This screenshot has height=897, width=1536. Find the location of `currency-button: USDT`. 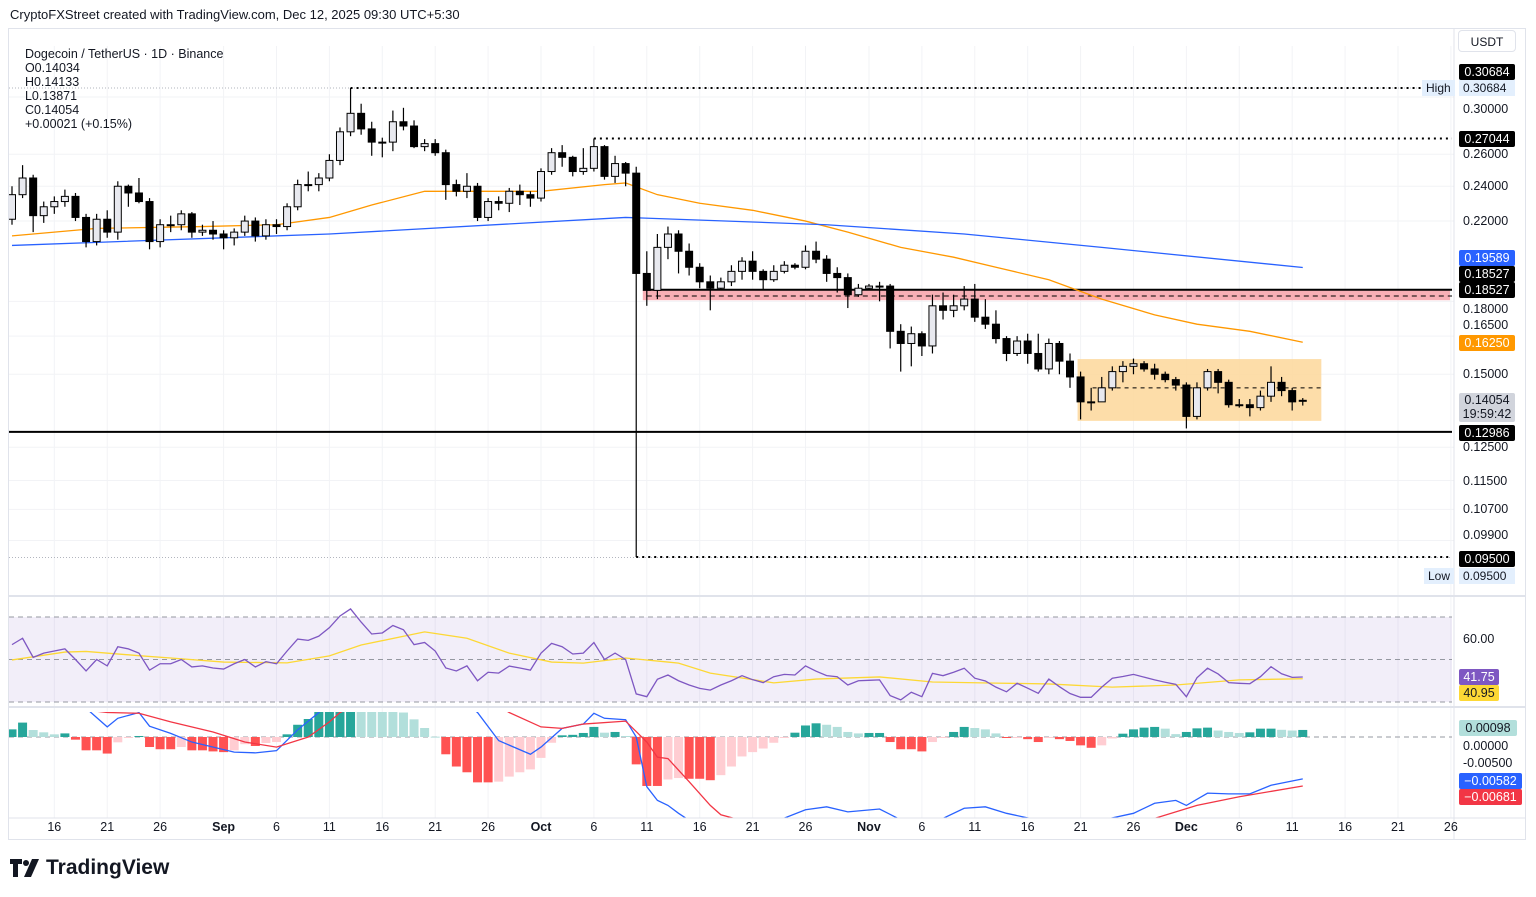

currency-button: USDT is located at coordinates (1487, 41).